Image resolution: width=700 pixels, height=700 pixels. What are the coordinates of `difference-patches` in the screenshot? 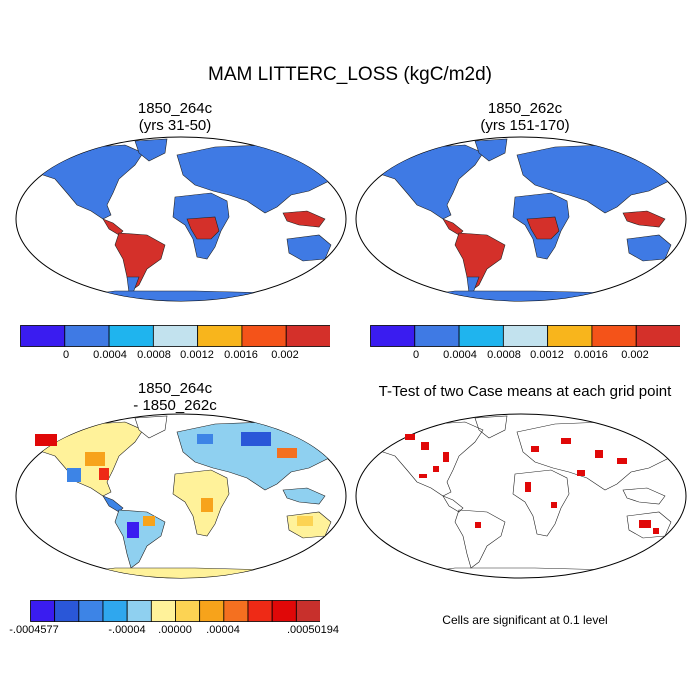 It's located at (174, 485).